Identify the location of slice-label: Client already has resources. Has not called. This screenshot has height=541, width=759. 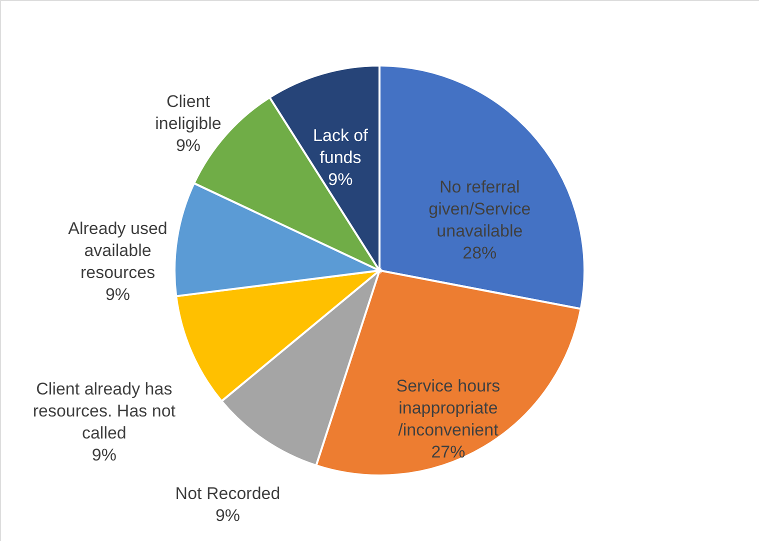
(104, 411).